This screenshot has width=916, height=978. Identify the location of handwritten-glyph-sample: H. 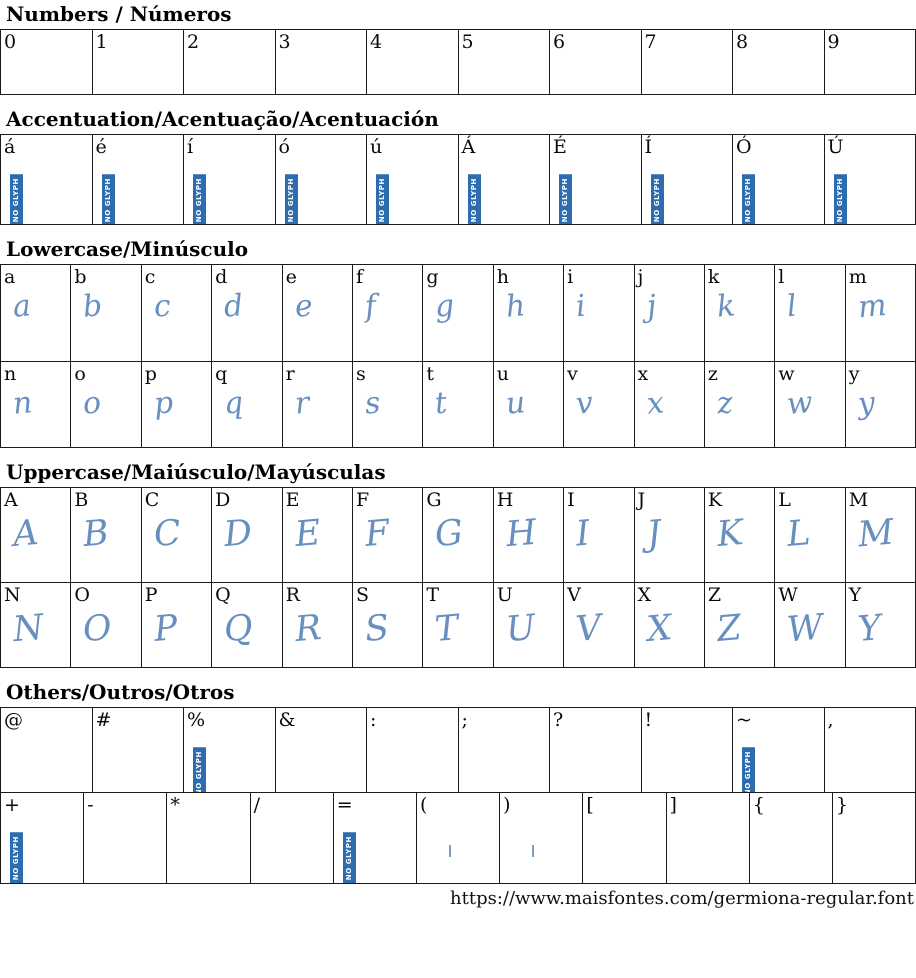
(520, 534).